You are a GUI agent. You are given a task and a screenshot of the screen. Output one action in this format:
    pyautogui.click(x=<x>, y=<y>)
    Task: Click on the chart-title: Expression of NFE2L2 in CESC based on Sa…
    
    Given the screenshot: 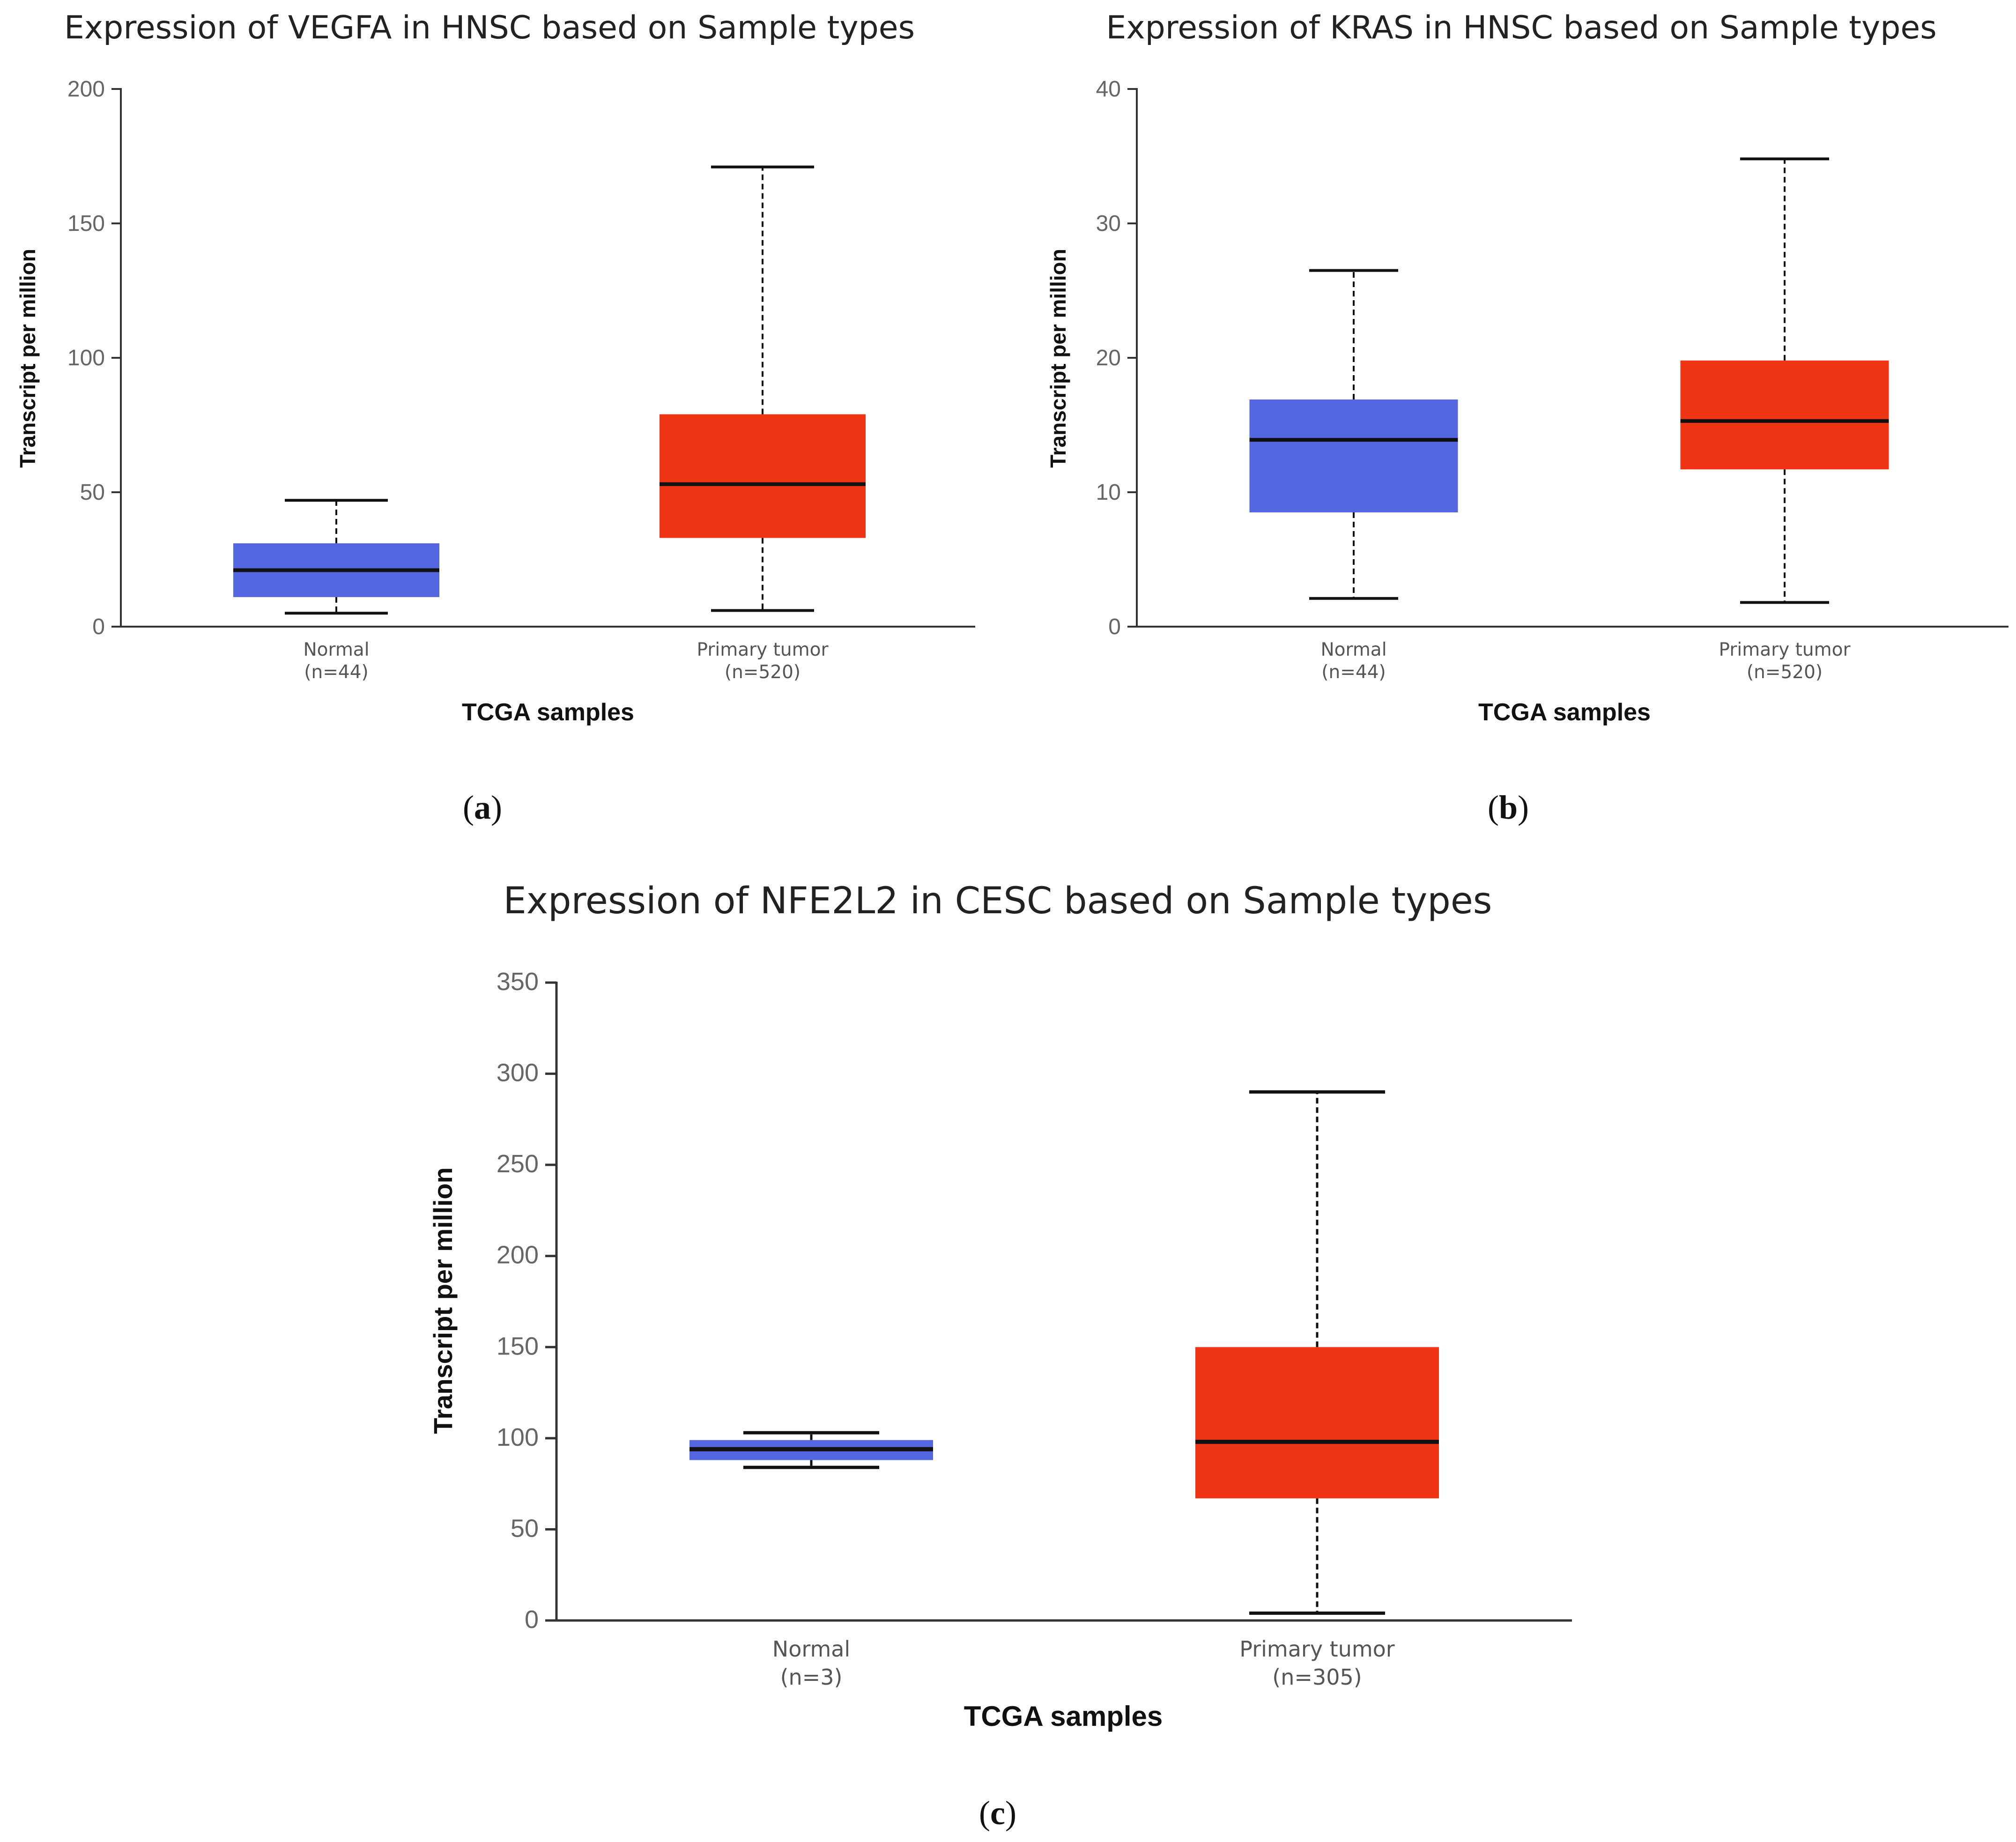 What is the action you would take?
    pyautogui.click(x=998, y=901)
    